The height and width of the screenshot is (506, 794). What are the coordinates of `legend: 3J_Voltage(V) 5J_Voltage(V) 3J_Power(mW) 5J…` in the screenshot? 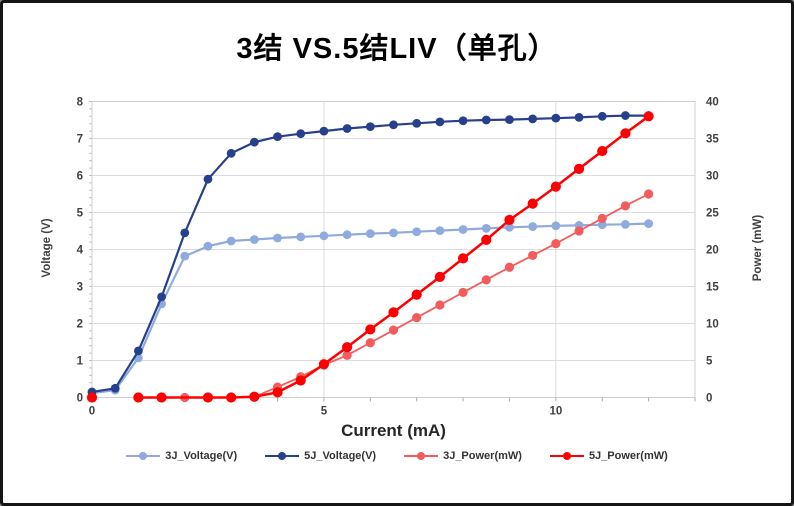 It's located at (397, 456).